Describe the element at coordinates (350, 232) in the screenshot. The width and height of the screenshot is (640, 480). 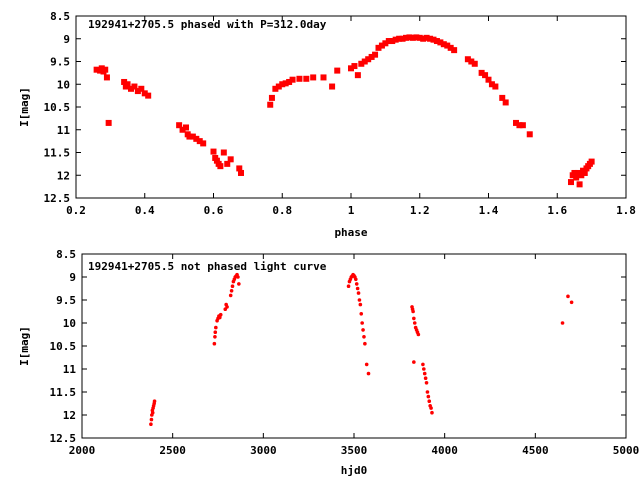
I see `x-axis-label: phase` at that location.